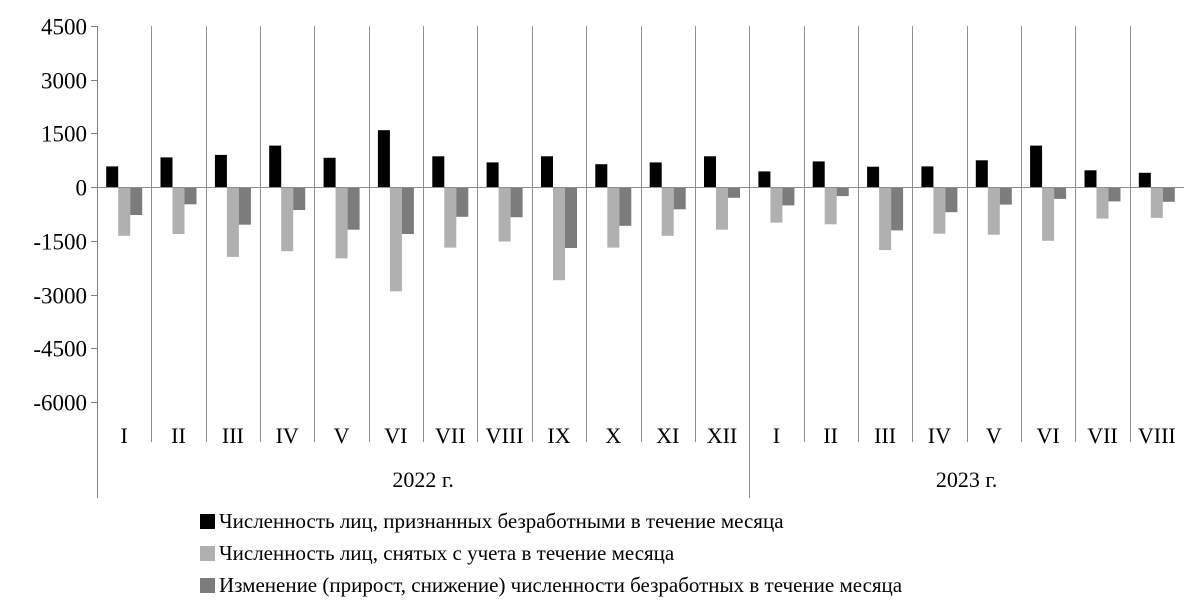 This screenshot has height=601, width=1184. Describe the element at coordinates (60, 242) in the screenshot. I see `y-tick-label: -1500` at that location.